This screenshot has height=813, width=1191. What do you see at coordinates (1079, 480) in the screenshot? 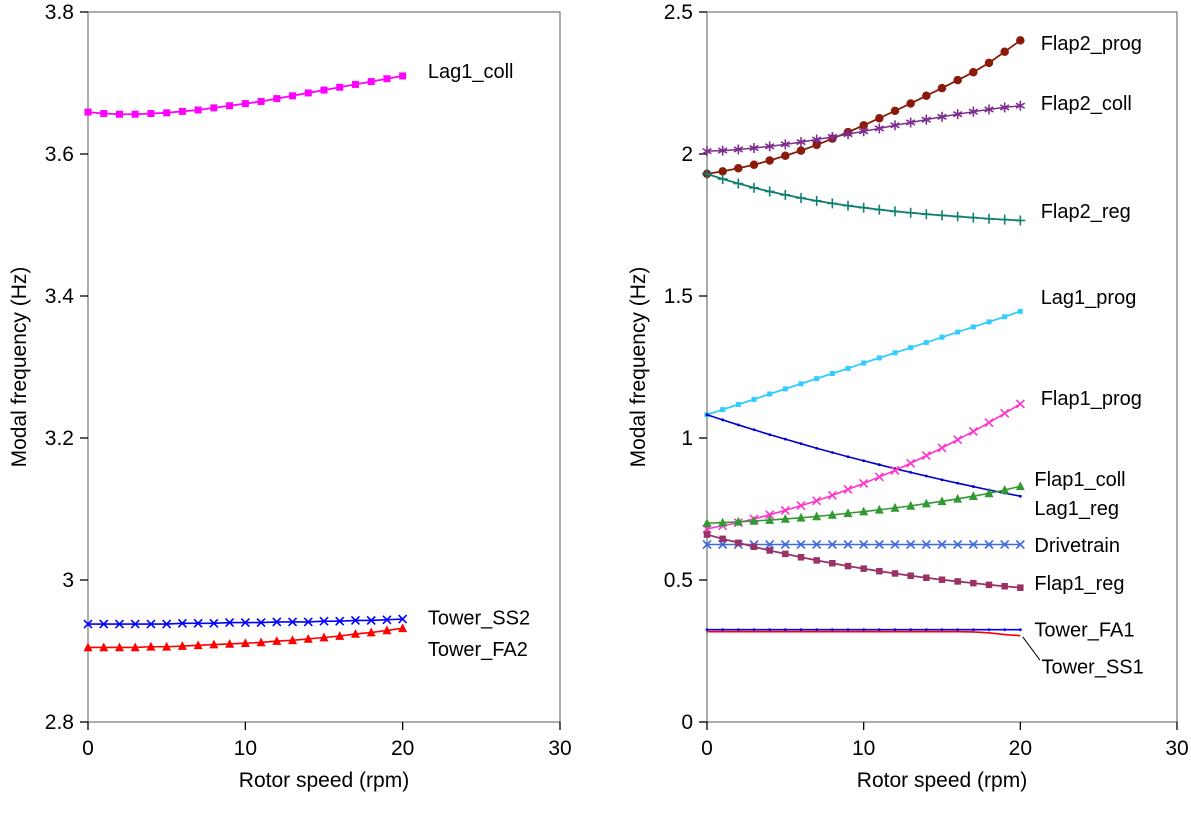
I see `series-label-Flap1_coll: Flap1_coll` at bounding box center [1079, 480].